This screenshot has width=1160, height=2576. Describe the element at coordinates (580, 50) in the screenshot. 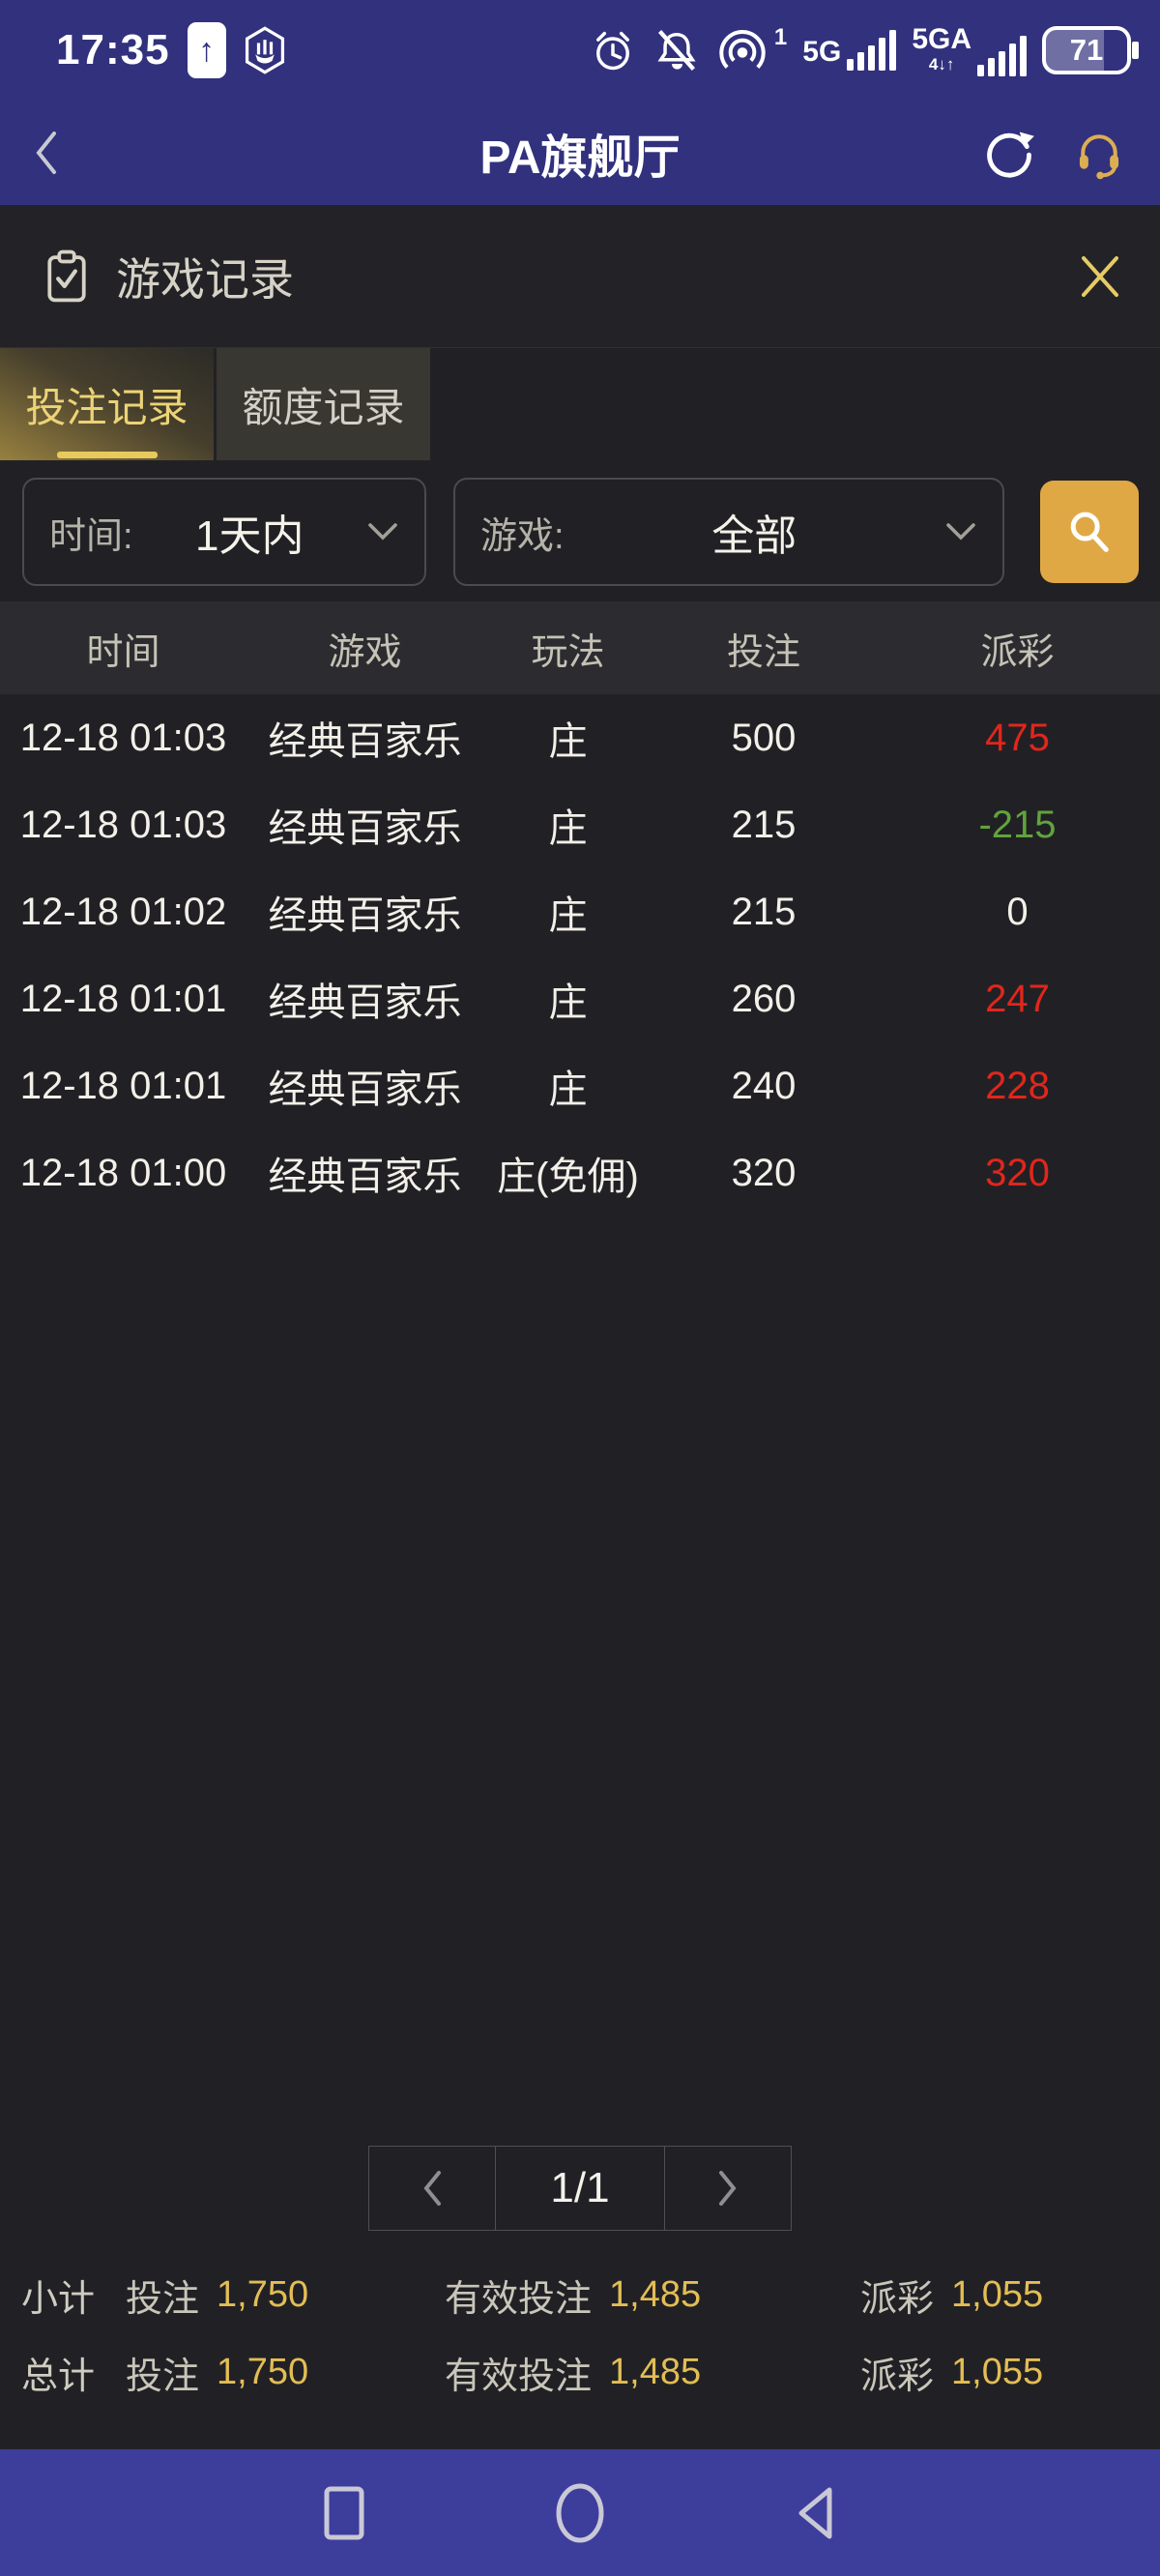

I see `status-bar: 17:35 ↑` at that location.